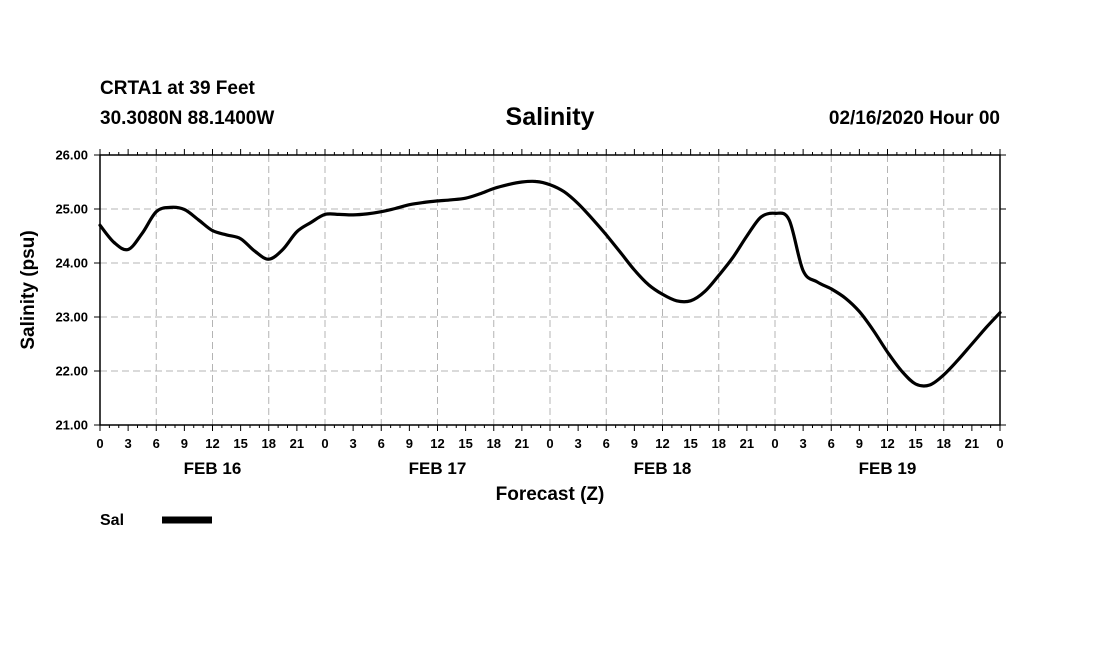 The image size is (1100, 655). What do you see at coordinates (156, 520) in the screenshot?
I see `legend: Sal` at bounding box center [156, 520].